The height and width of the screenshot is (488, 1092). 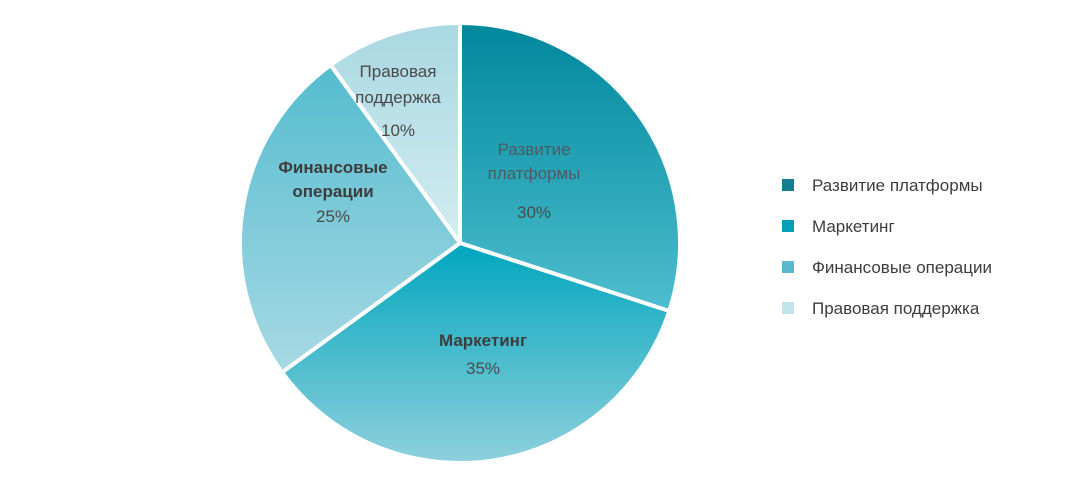 What do you see at coordinates (398, 130) in the screenshot?
I see `slice-percent-4: 10%` at bounding box center [398, 130].